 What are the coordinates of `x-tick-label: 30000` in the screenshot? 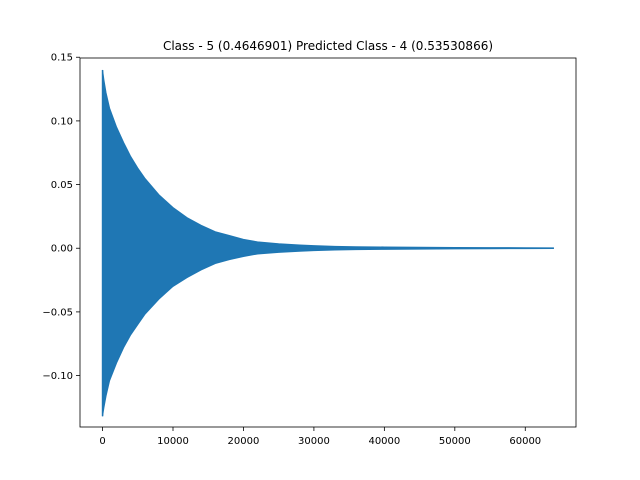 It's located at (314, 441).